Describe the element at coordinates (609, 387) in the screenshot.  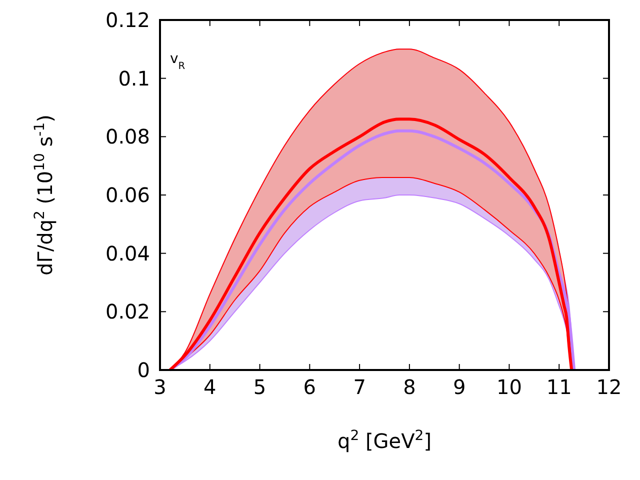
I see `x-tick-label: 12` at that location.